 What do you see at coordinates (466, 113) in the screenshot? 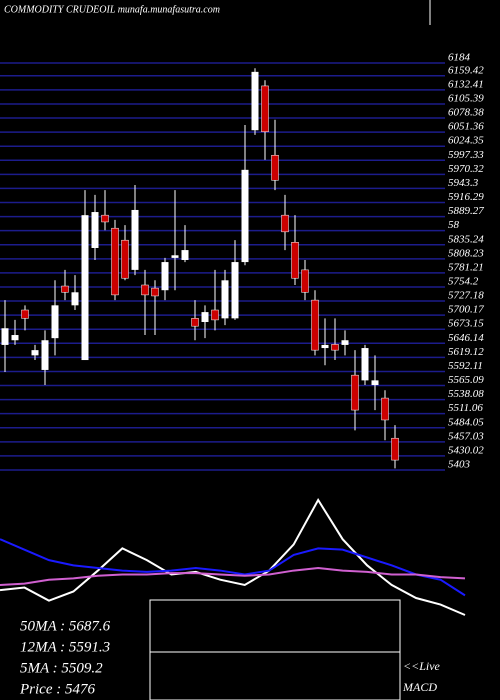
I see `y-tick-label: 6078.38` at bounding box center [466, 113].